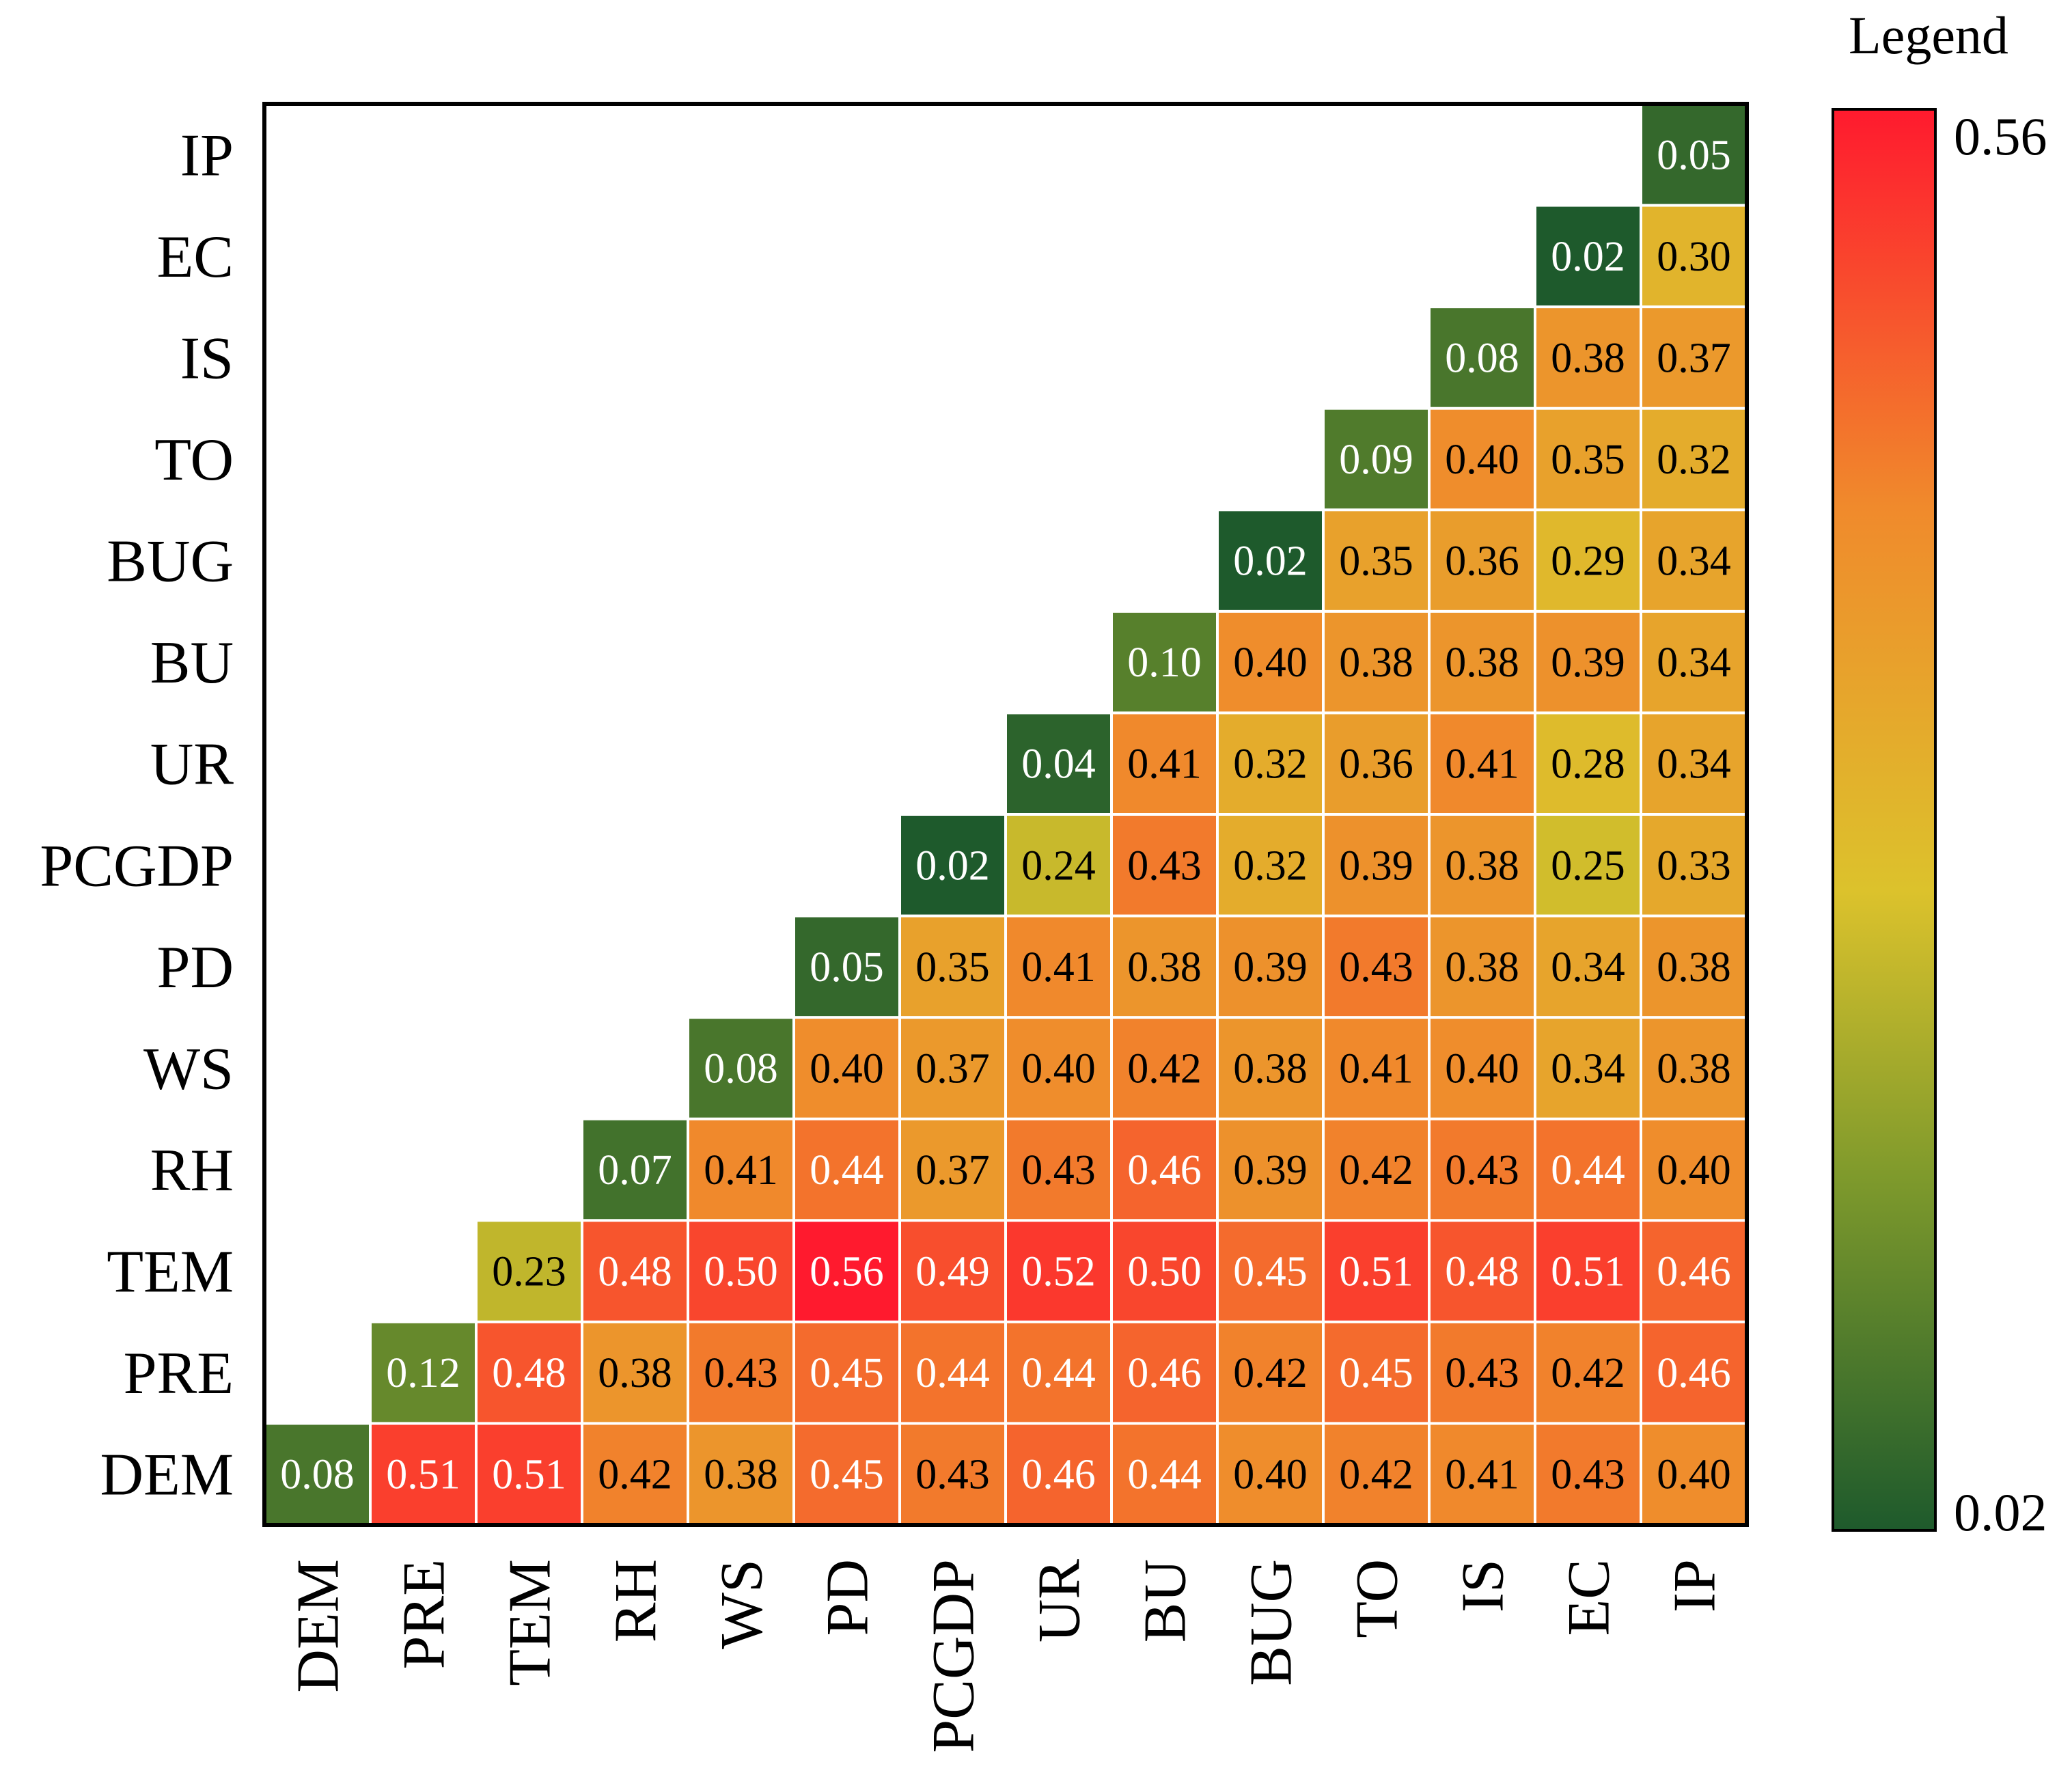  Describe the element at coordinates (1940, 773) in the screenshot. I see `color-legend: Legend 0.56 0.02` at that location.